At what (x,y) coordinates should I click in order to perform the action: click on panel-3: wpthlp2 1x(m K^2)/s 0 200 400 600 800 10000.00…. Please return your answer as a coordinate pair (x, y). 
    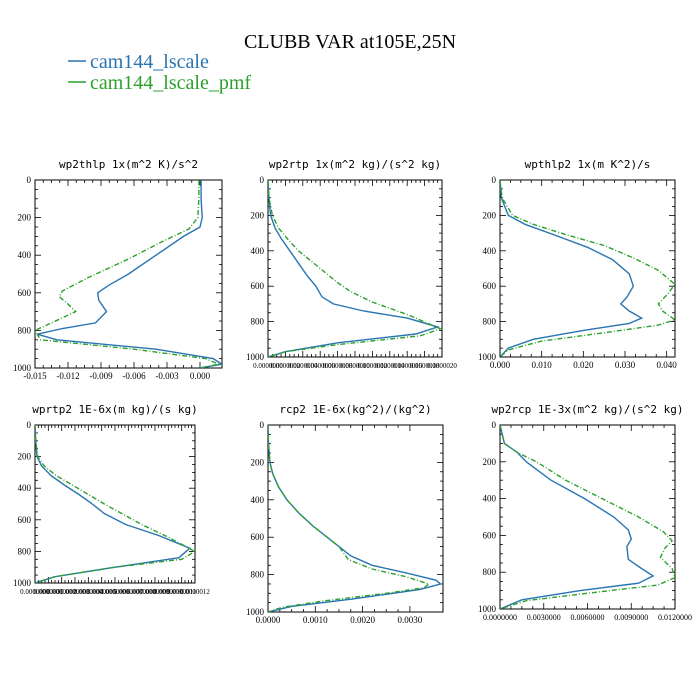
    Looking at the image, I should click on (577, 264).